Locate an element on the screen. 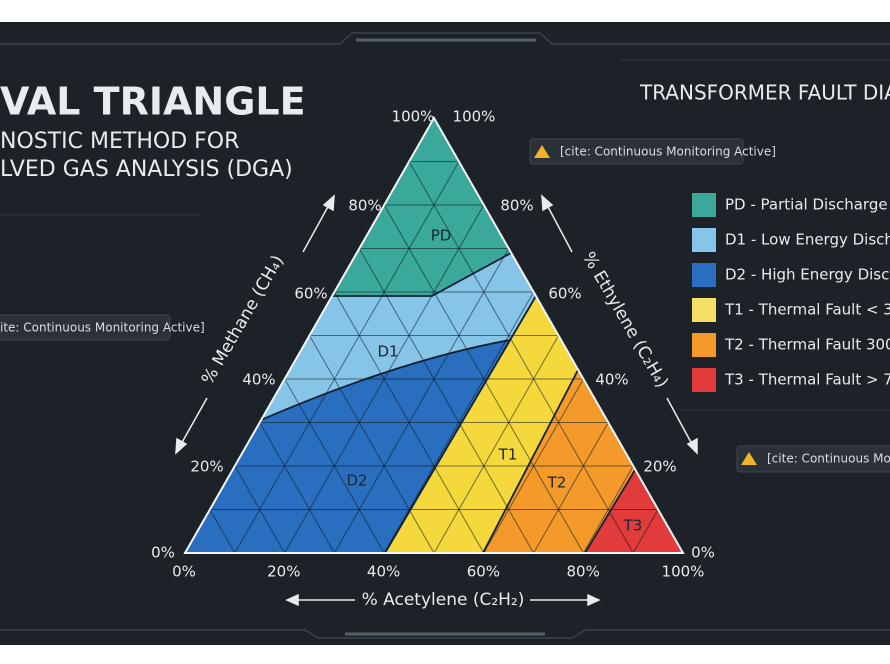 The width and height of the screenshot is (890, 664). left-tick-label: 40% is located at coordinates (258, 380).